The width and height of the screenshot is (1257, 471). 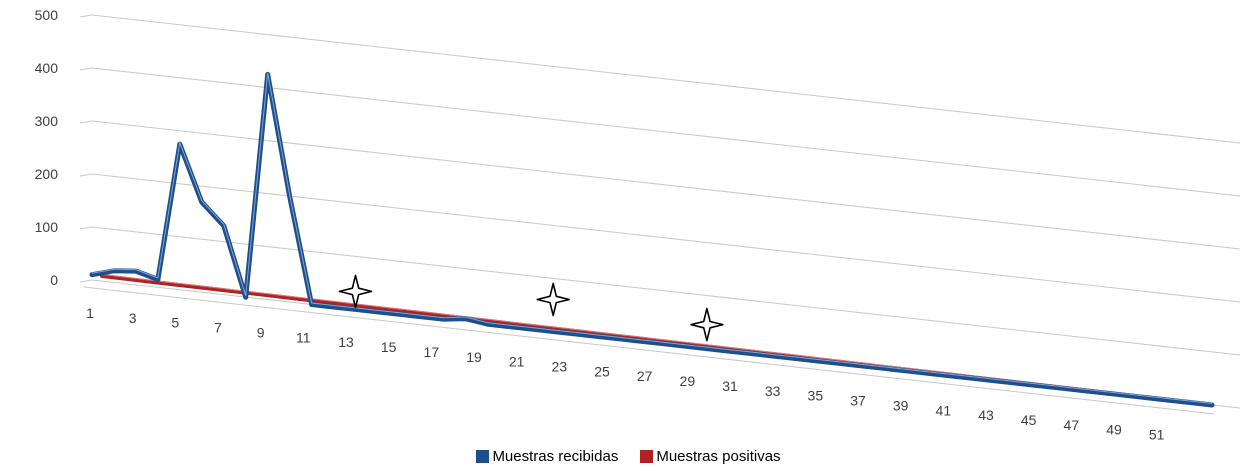 What do you see at coordinates (560, 366) in the screenshot?
I see `x-tick-label: 23` at bounding box center [560, 366].